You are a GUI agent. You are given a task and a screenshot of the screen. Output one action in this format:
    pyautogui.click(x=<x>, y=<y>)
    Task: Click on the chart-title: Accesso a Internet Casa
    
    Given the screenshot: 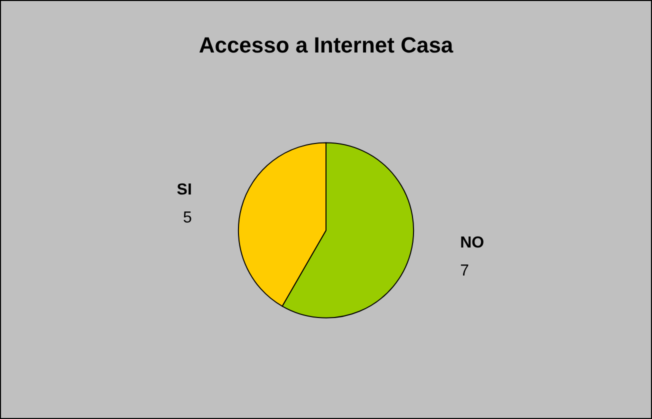 What is the action you would take?
    pyautogui.click(x=326, y=45)
    